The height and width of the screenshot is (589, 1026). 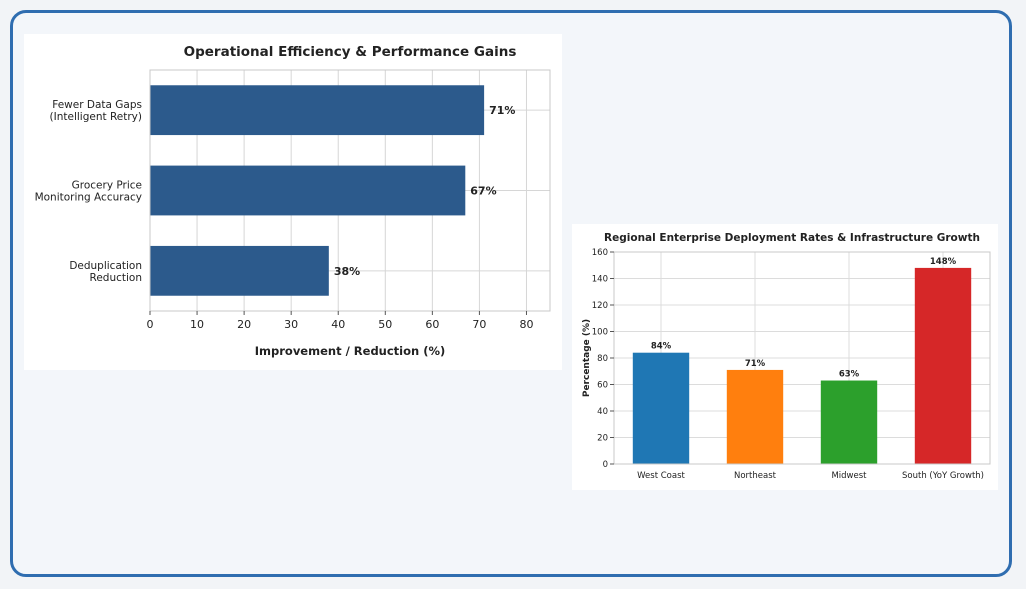 I want to click on category-label: Northeast, so click(x=755, y=476).